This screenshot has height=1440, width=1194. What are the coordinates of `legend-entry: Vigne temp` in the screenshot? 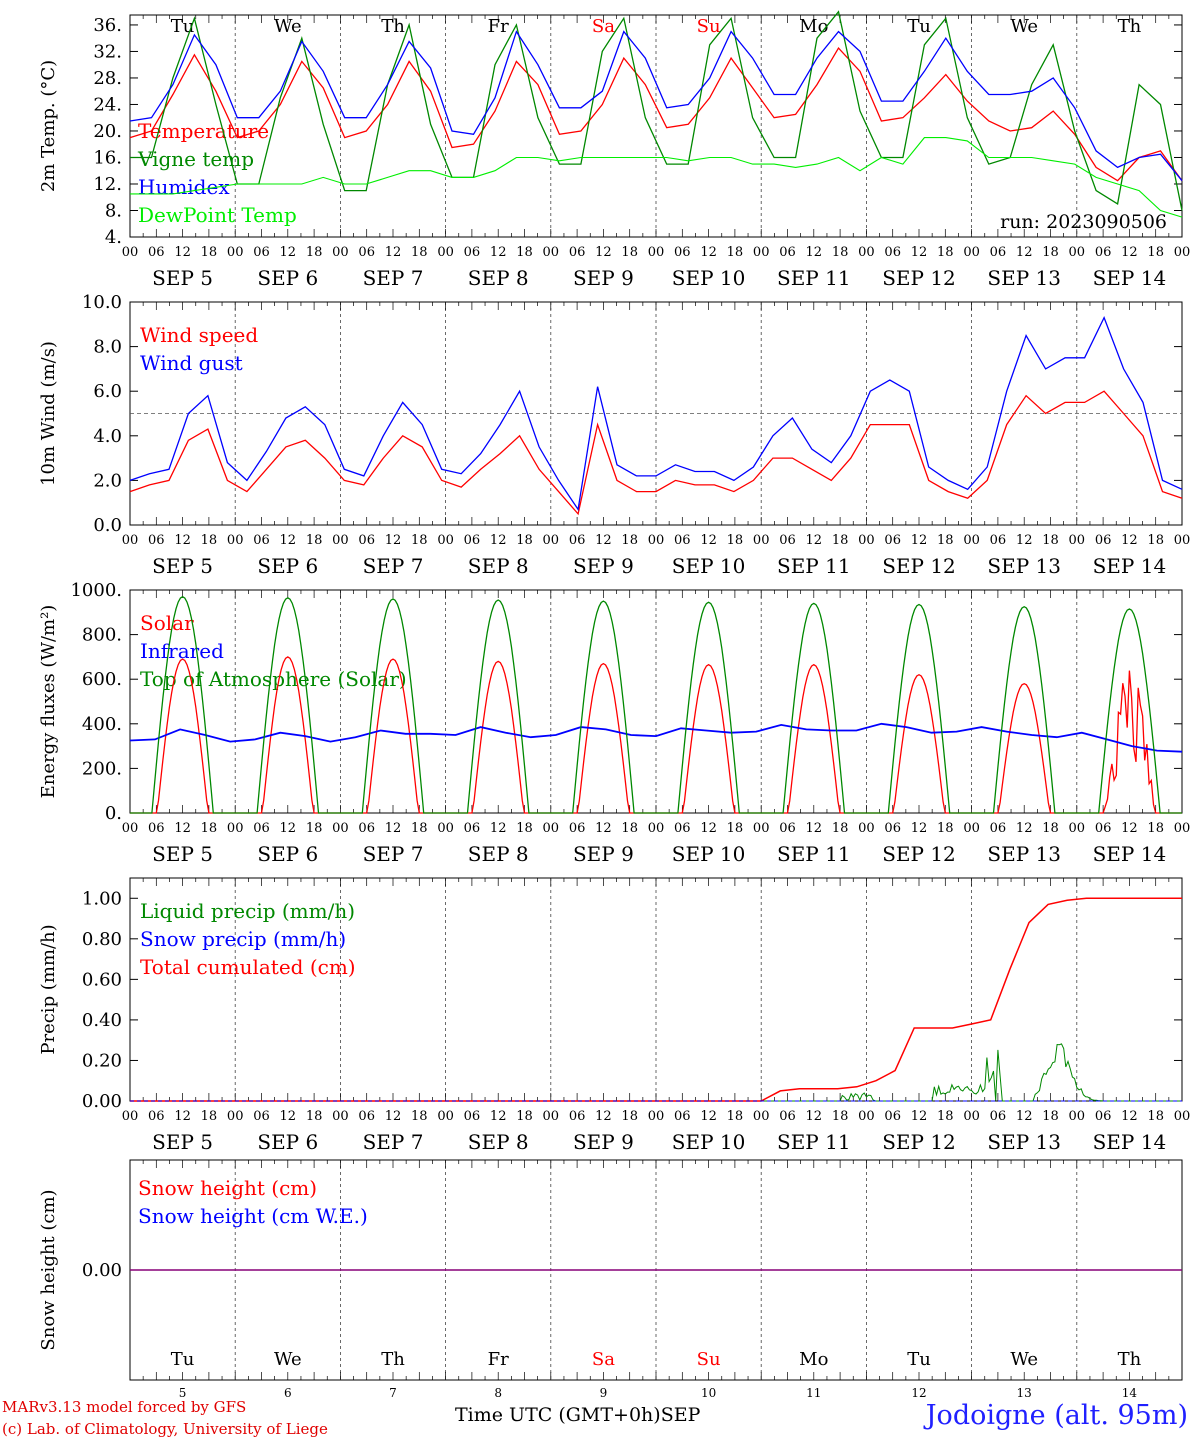 It's located at (195, 159).